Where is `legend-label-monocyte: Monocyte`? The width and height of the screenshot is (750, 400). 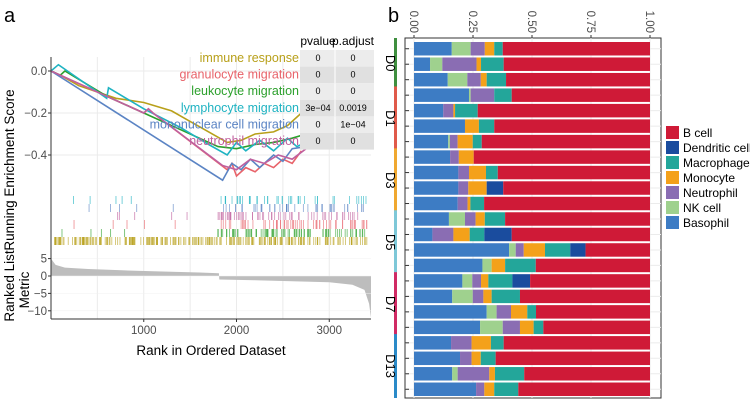
legend-label-monocyte: Monocyte is located at coordinates (709, 178).